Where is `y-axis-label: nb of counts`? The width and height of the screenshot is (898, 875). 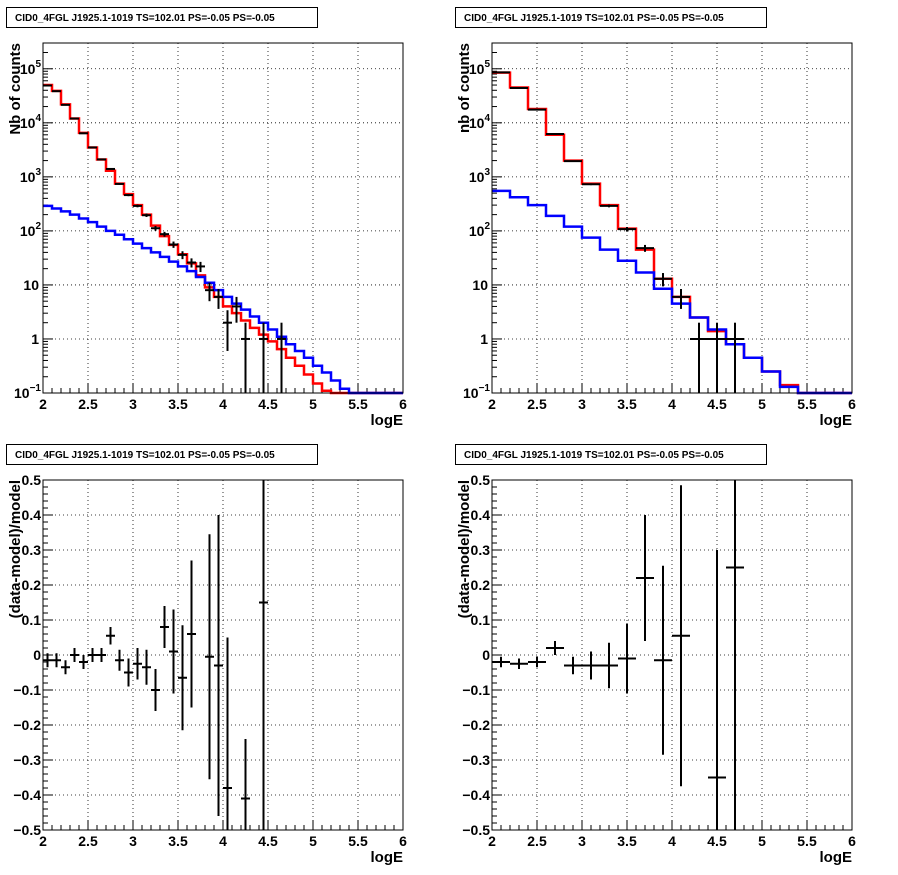 y-axis-label: nb of counts is located at coordinates (464, 88).